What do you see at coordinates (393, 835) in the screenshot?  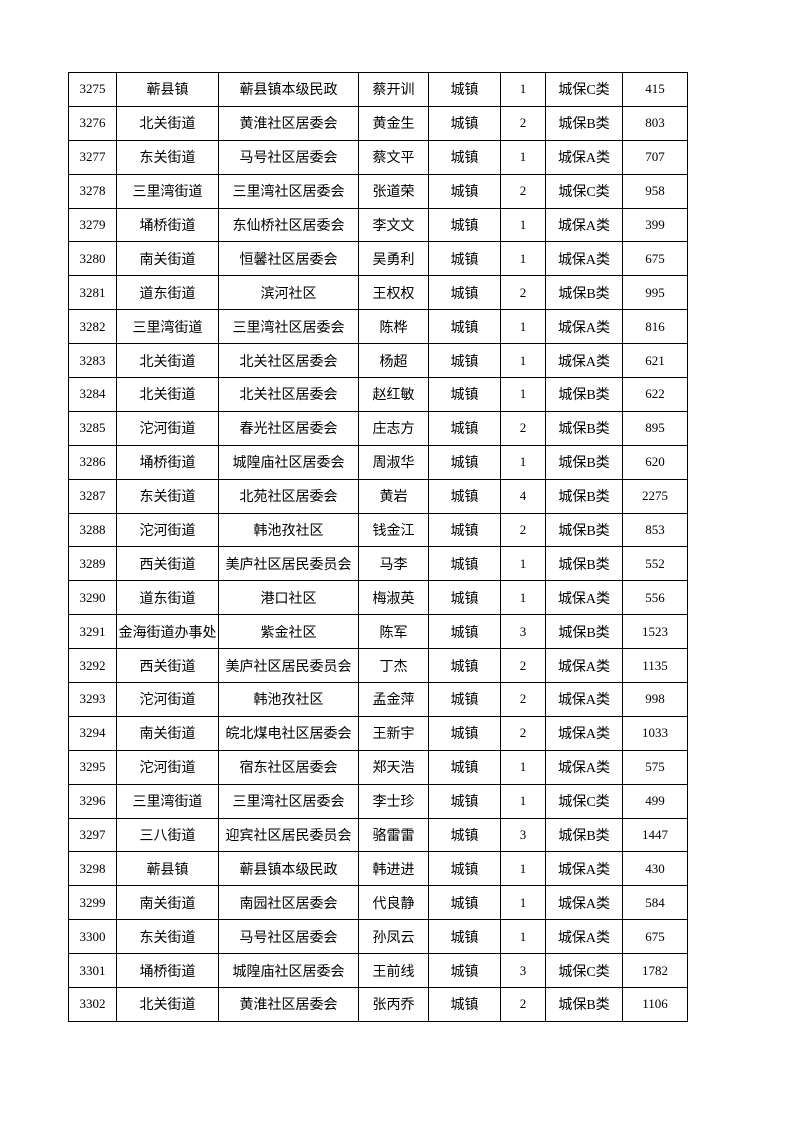 I see `person-name: 骆雷雷` at bounding box center [393, 835].